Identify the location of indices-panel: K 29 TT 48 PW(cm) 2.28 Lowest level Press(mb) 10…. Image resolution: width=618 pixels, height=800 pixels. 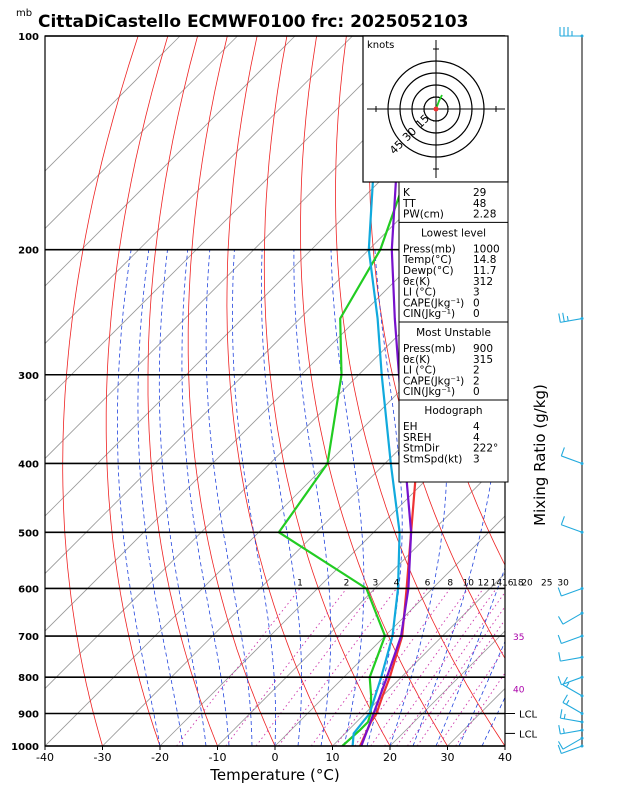
(453, 332).